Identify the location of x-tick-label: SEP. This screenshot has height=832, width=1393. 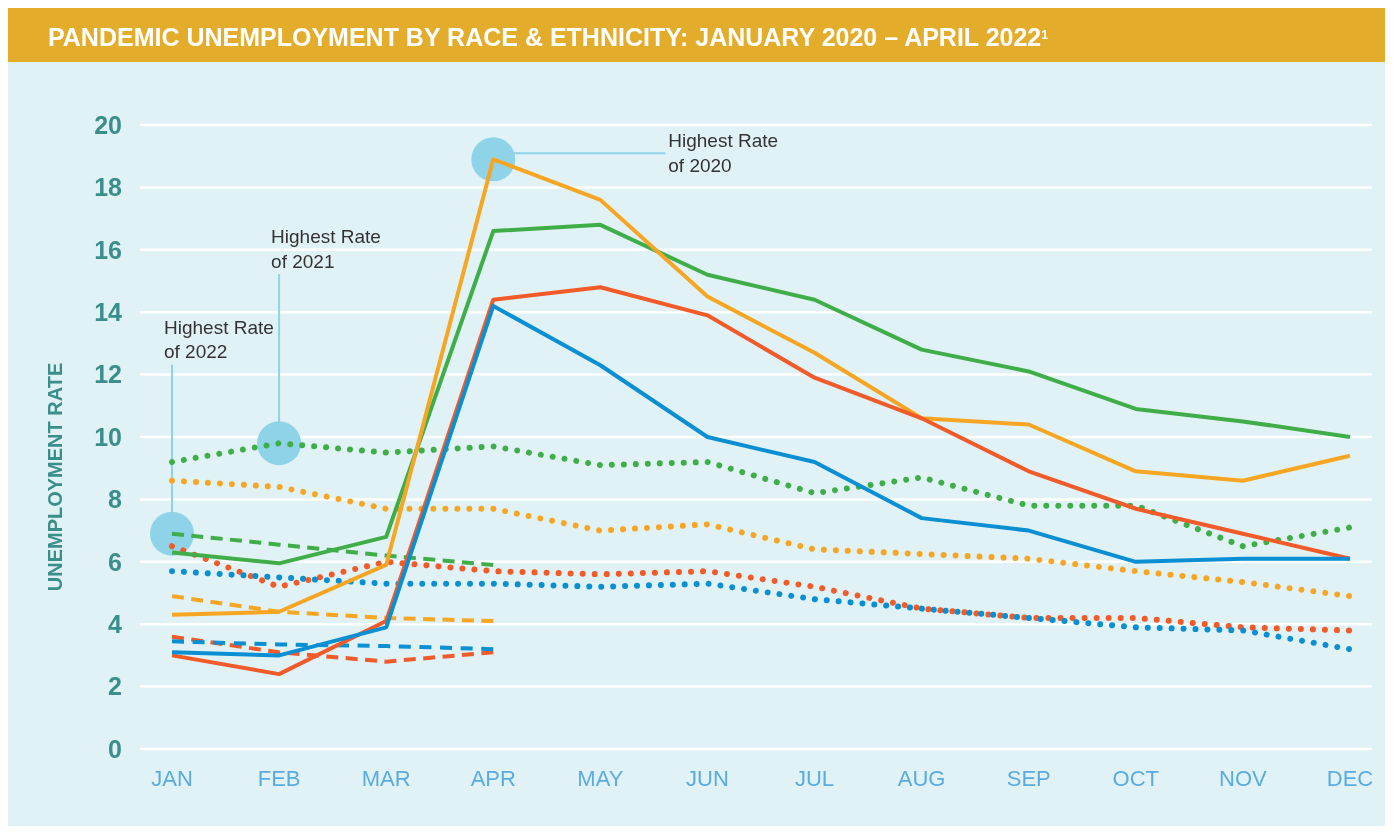
(1028, 778).